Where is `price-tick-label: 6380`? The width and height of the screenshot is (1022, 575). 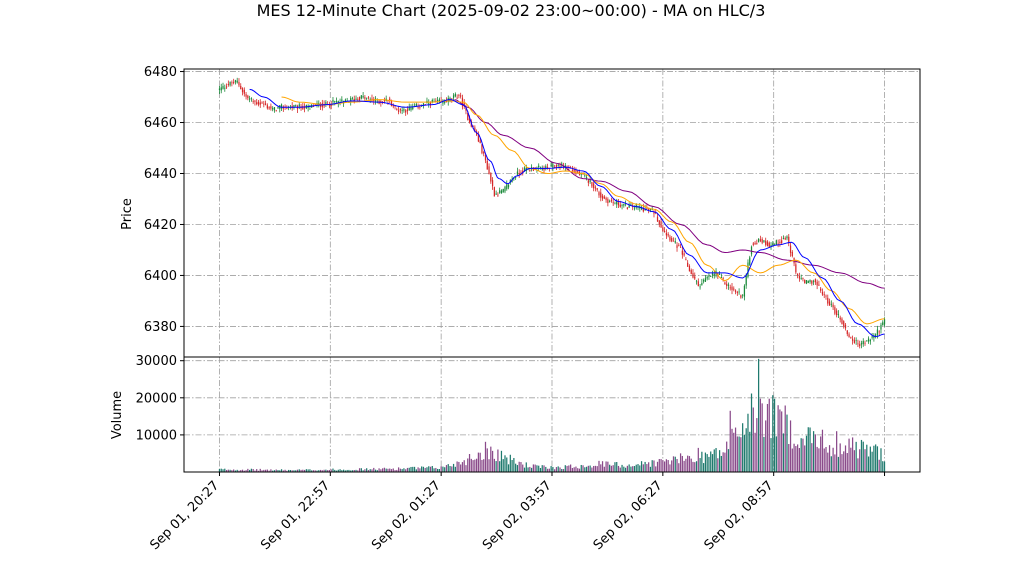 price-tick-label: 6380 is located at coordinates (160, 327).